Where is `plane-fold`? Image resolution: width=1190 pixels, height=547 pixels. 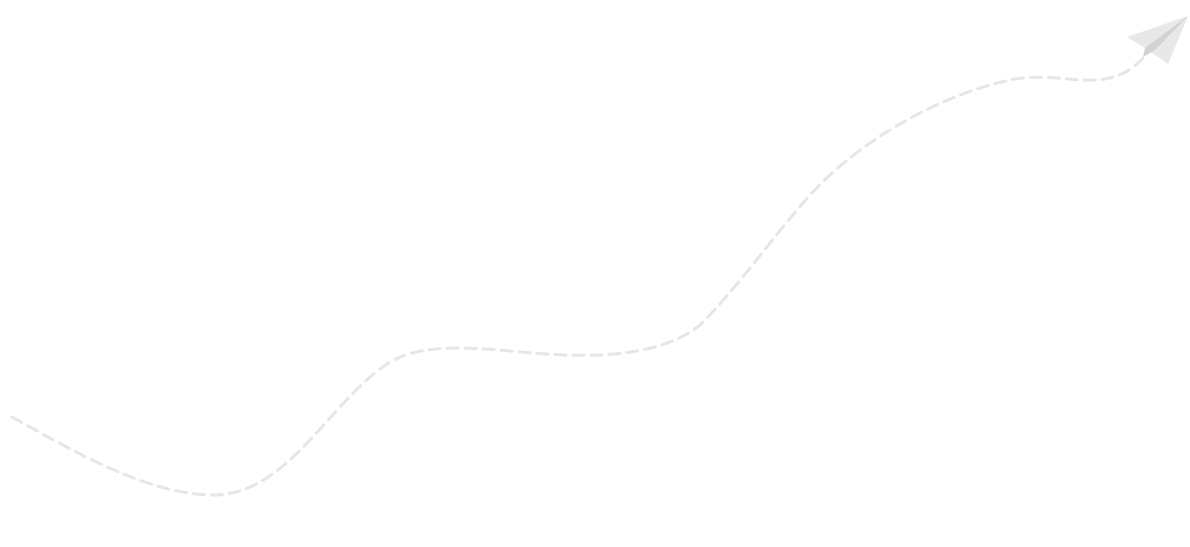 plane-fold is located at coordinates (1165, 36).